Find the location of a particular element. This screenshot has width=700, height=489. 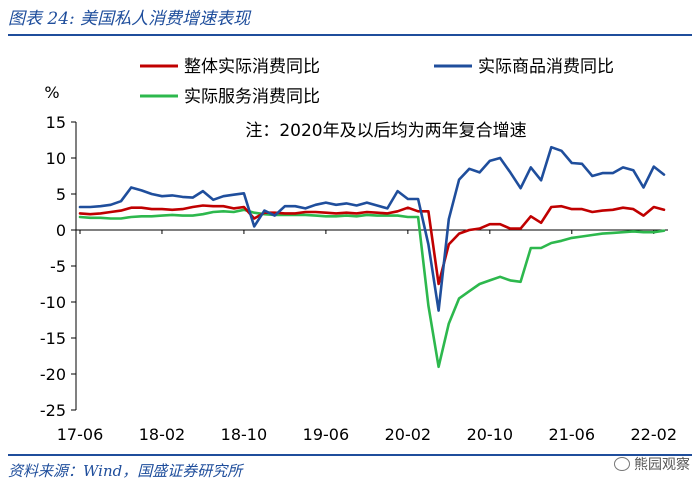

title-rule is located at coordinates (350, 35).